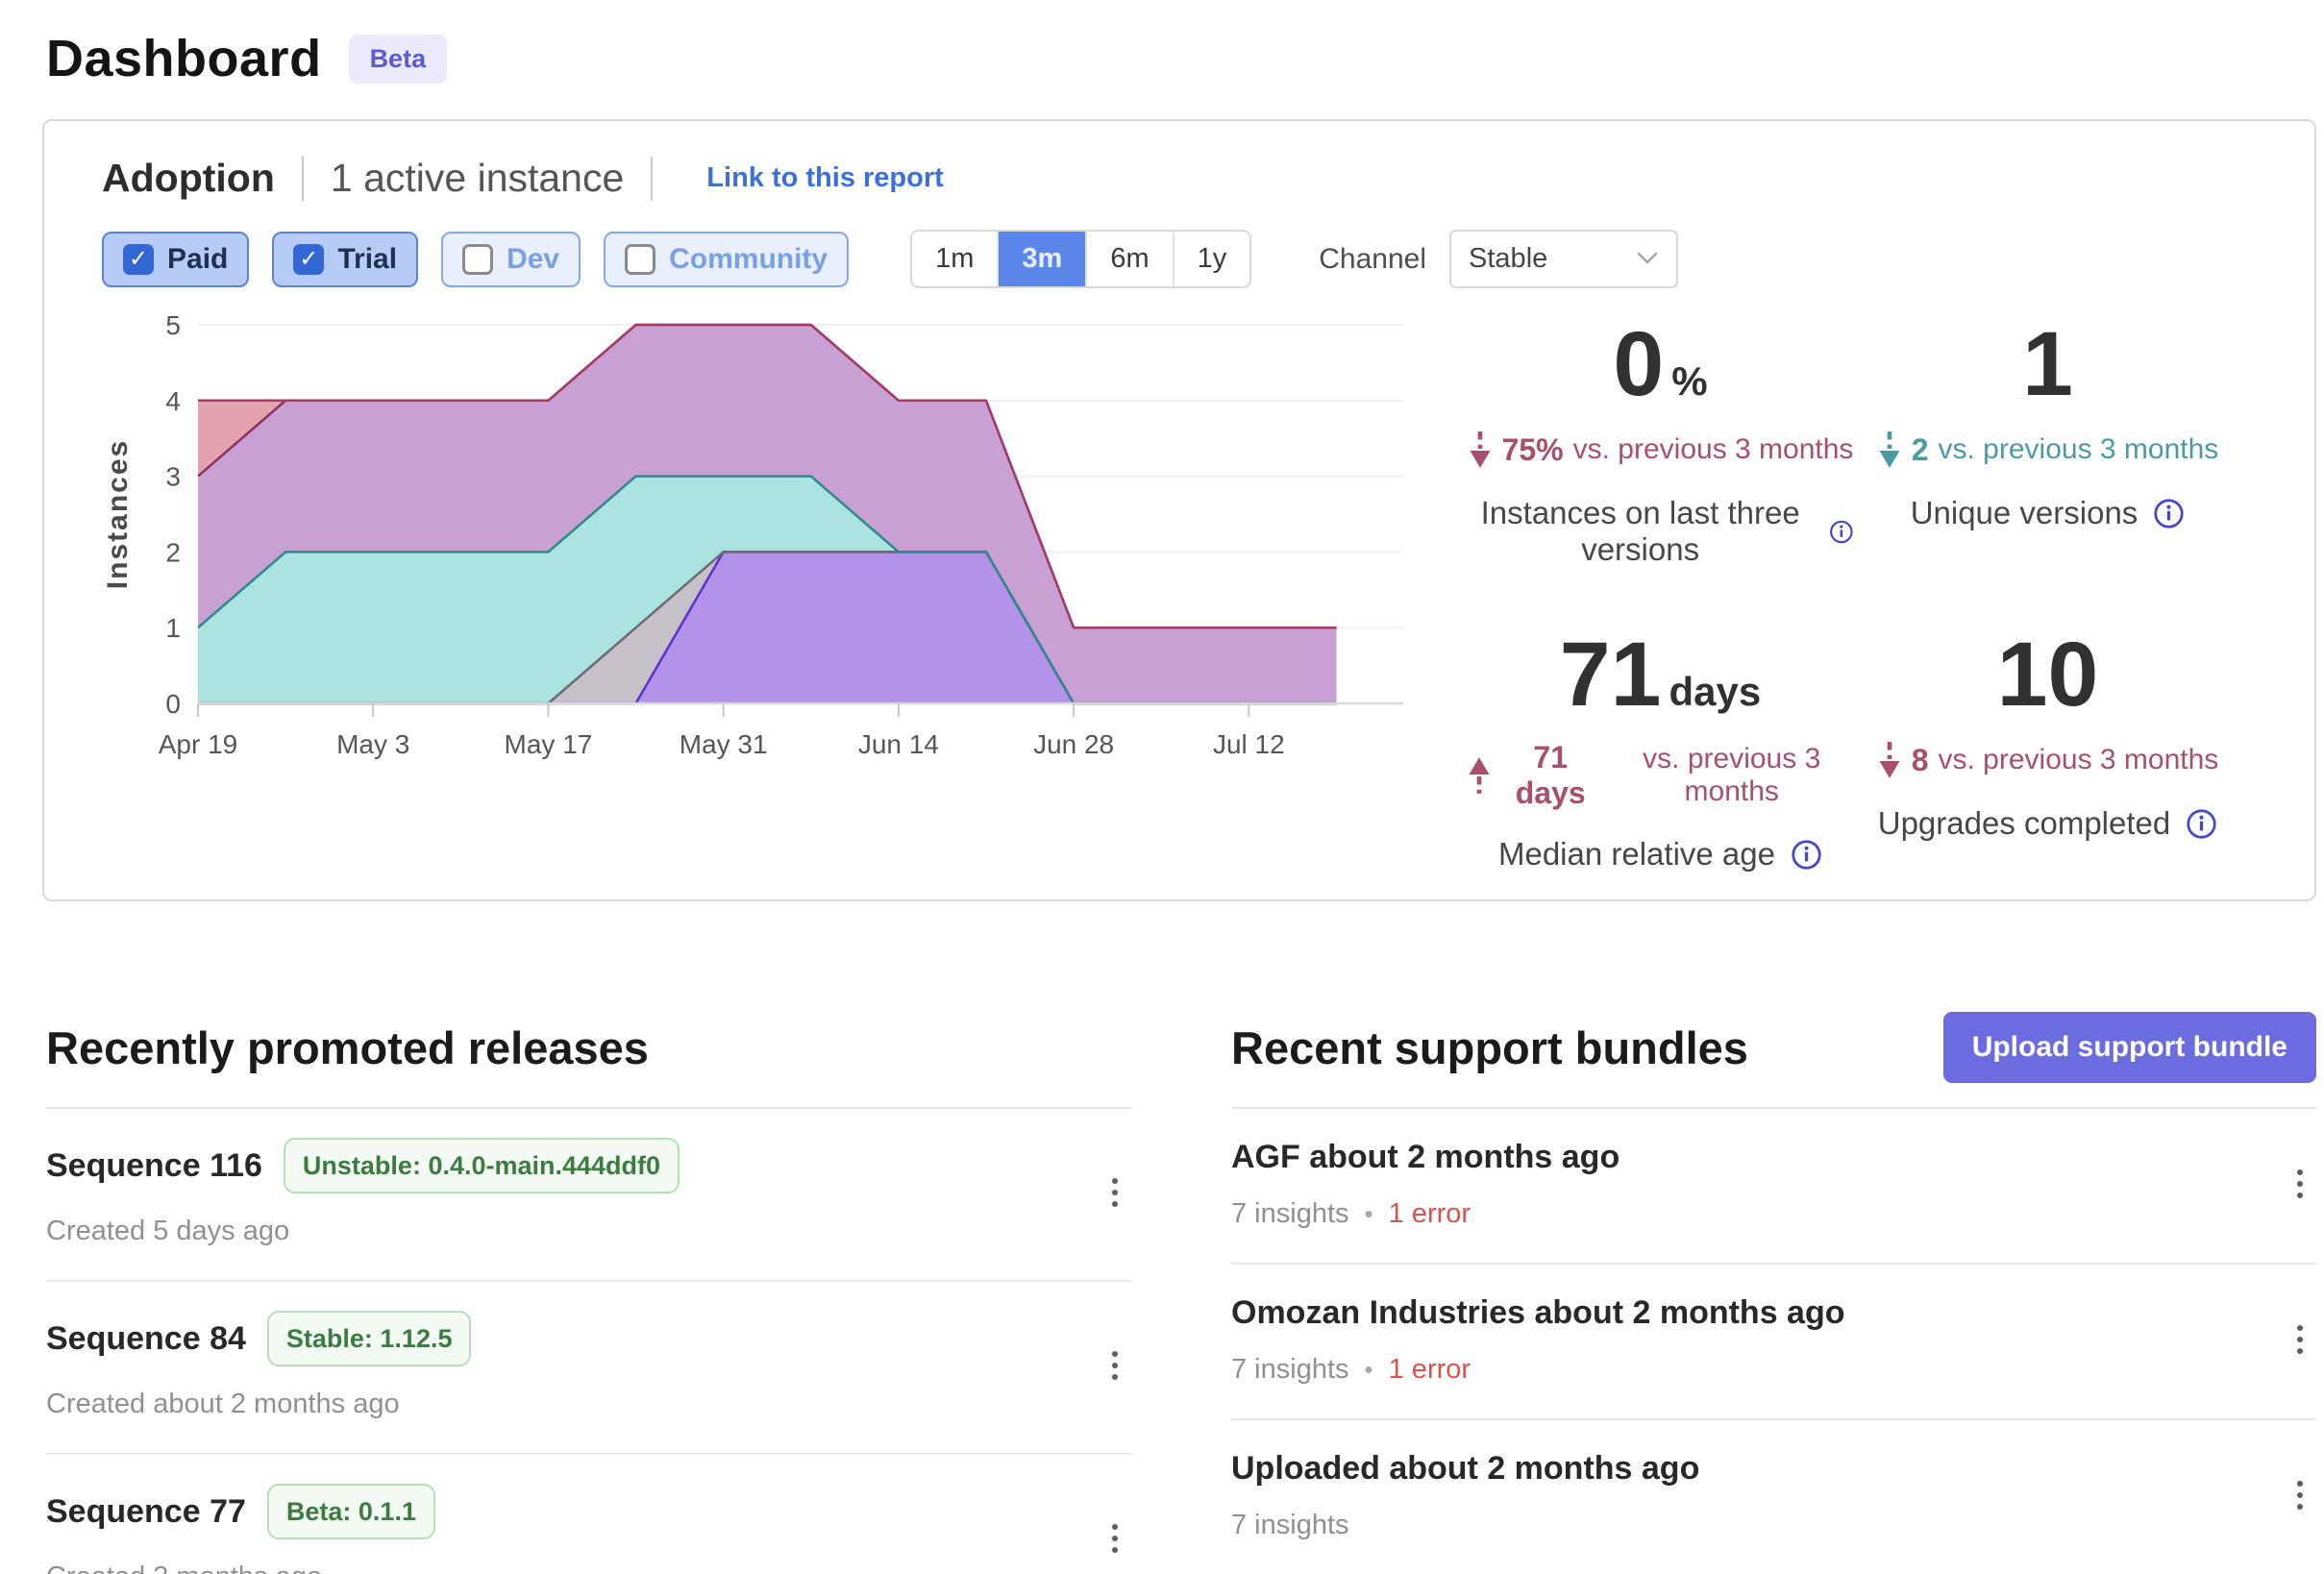 The width and height of the screenshot is (2324, 1574). Describe the element at coordinates (825, 177) in the screenshot. I see `link-to-report: Link to this report` at that location.